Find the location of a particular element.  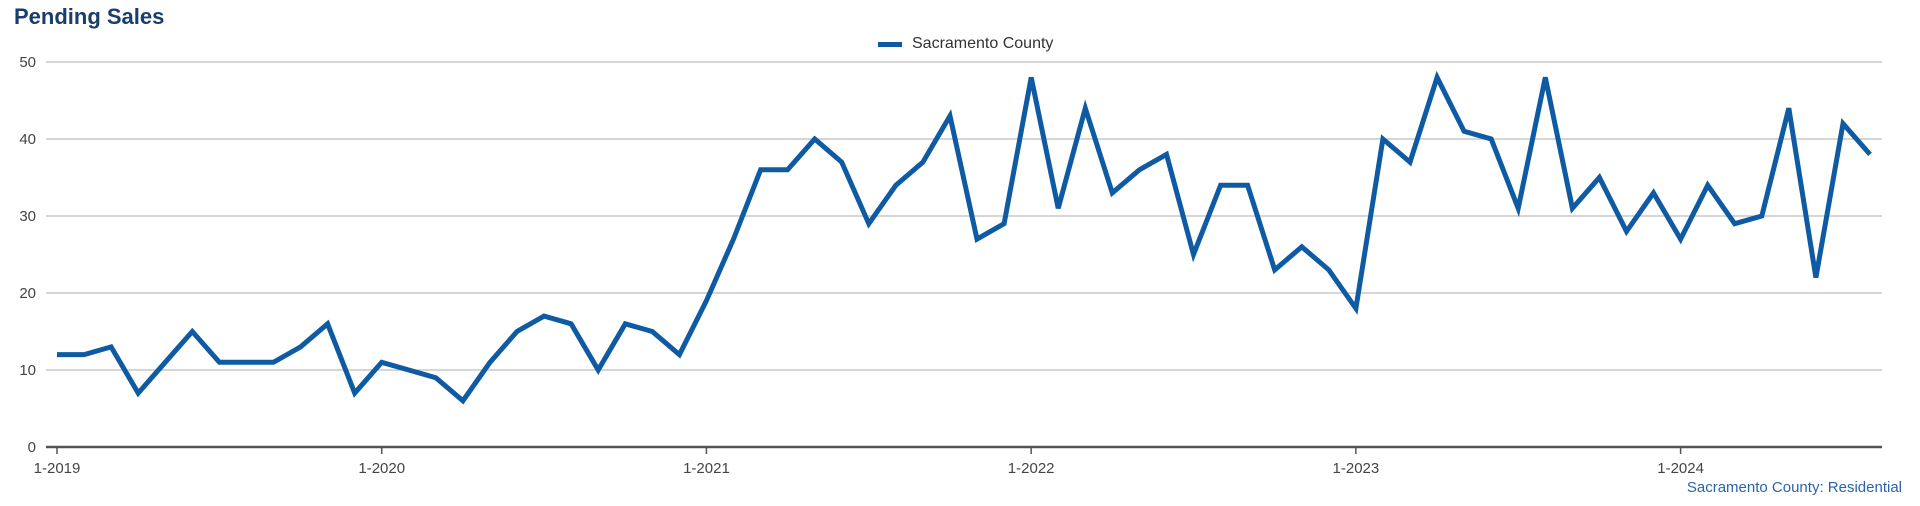

x-tick-label-1-2022: 1-2022 is located at coordinates (1031, 468).